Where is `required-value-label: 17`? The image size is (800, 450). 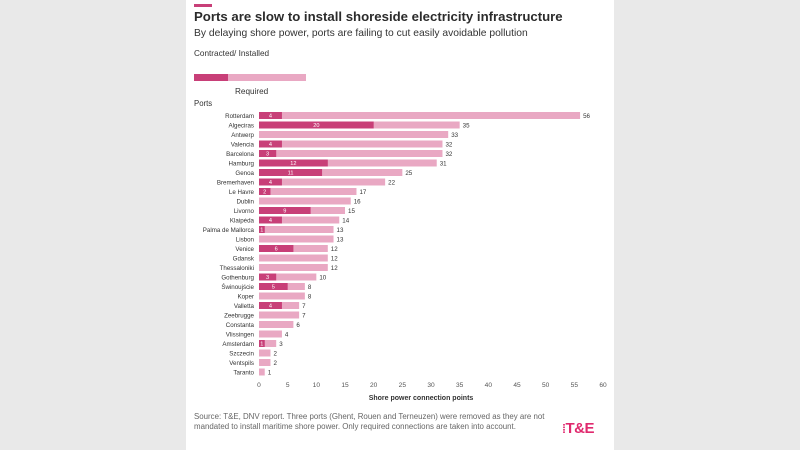
required-value-label: 17 is located at coordinates (362, 192).